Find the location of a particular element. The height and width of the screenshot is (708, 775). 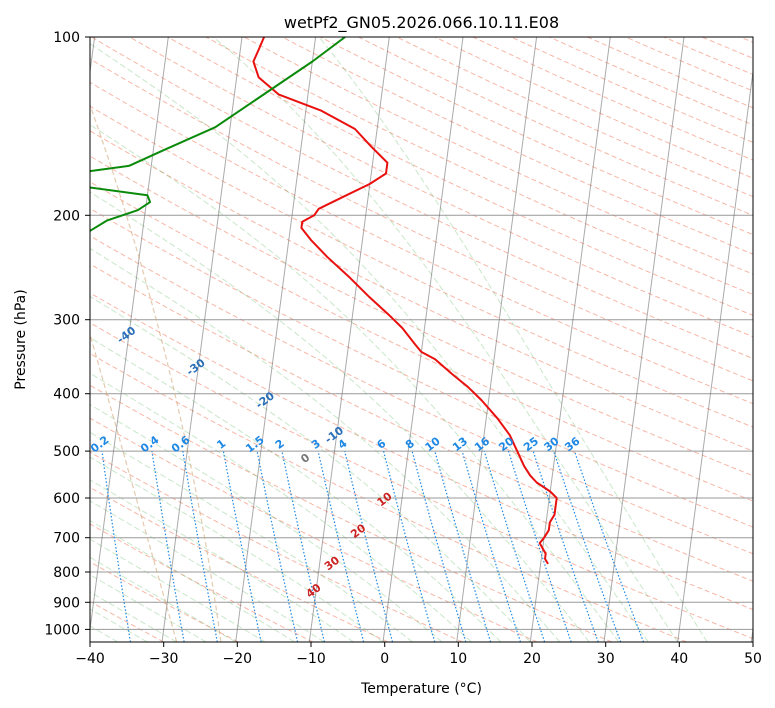

y-tick-label: 700 is located at coordinates (66, 539).